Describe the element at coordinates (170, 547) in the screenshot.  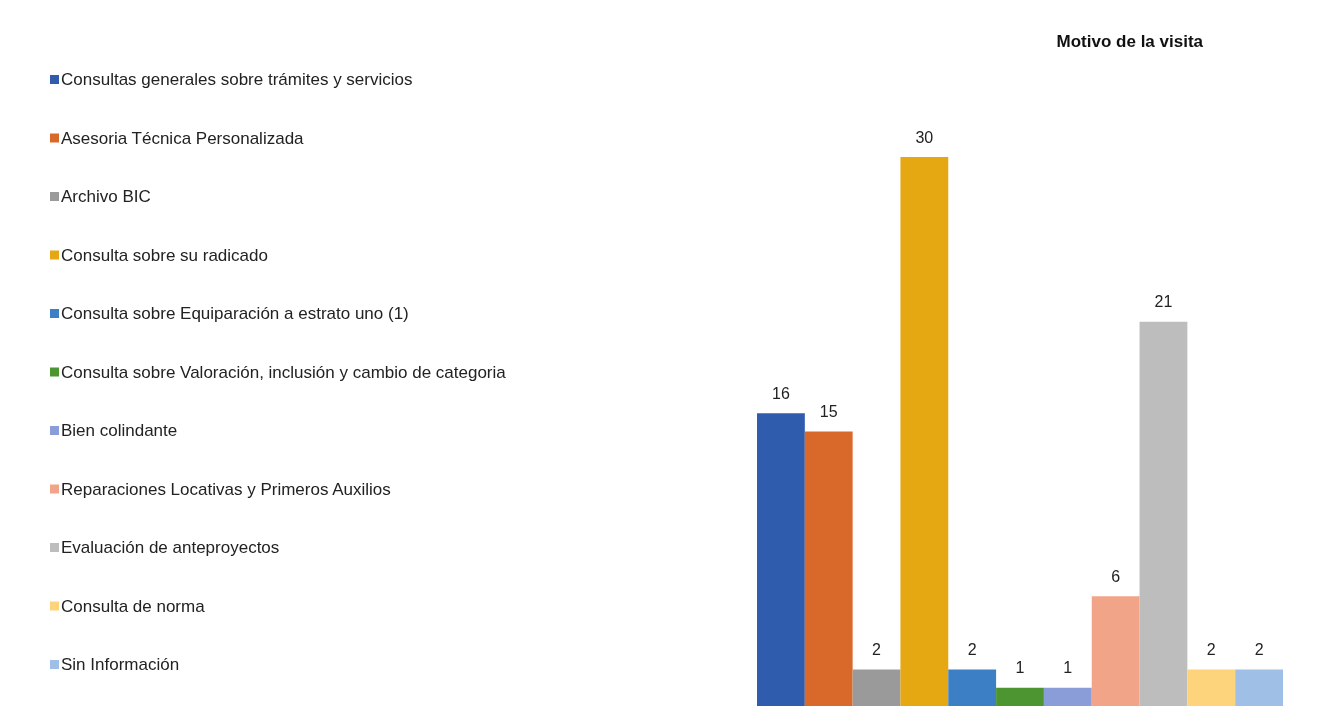
I see `legend-label: Evaluación de anteproyectos` at that location.